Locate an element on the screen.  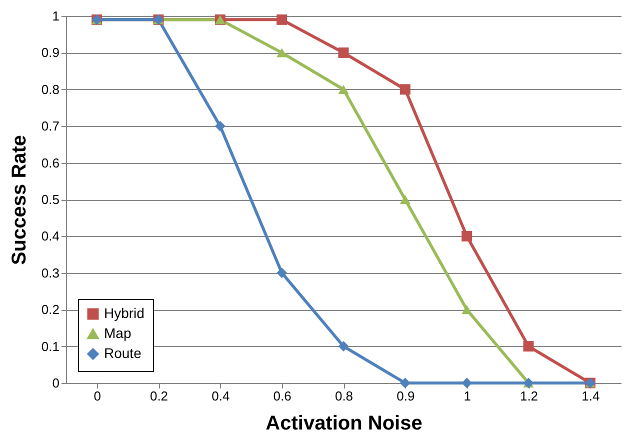
x-tick-label: 1.2 is located at coordinates (529, 396).